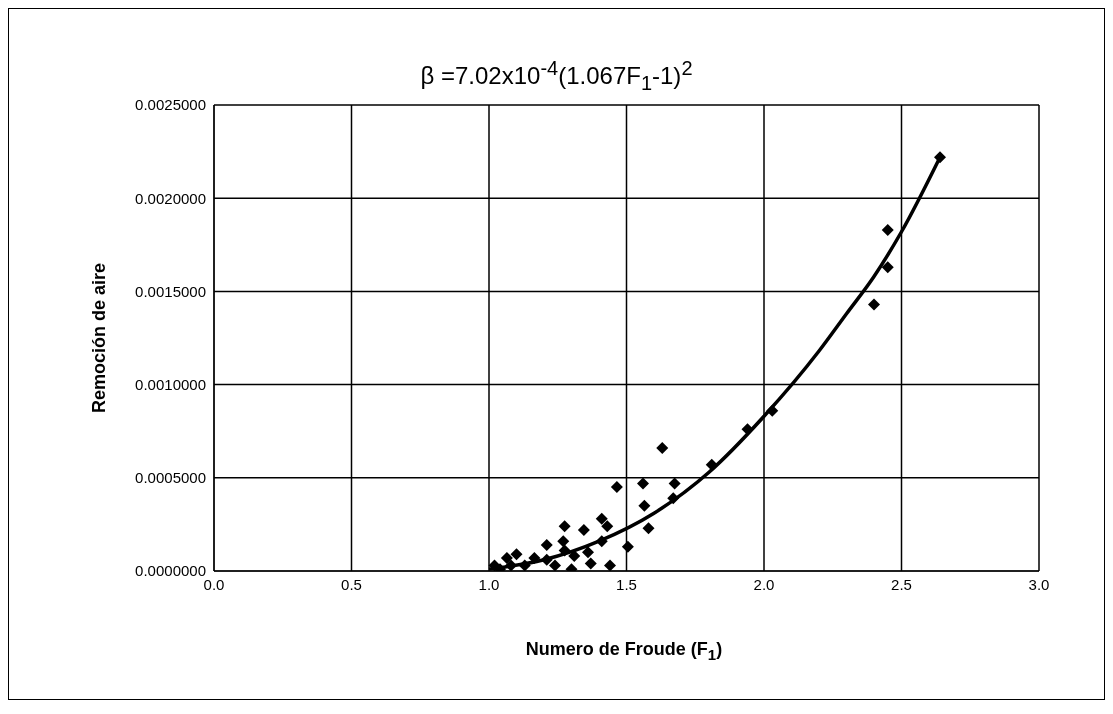 This screenshot has width=1113, height=714. Describe the element at coordinates (624, 651) in the screenshot. I see `x-axis-title: Numero de Froude (F$_{1}$)` at that location.